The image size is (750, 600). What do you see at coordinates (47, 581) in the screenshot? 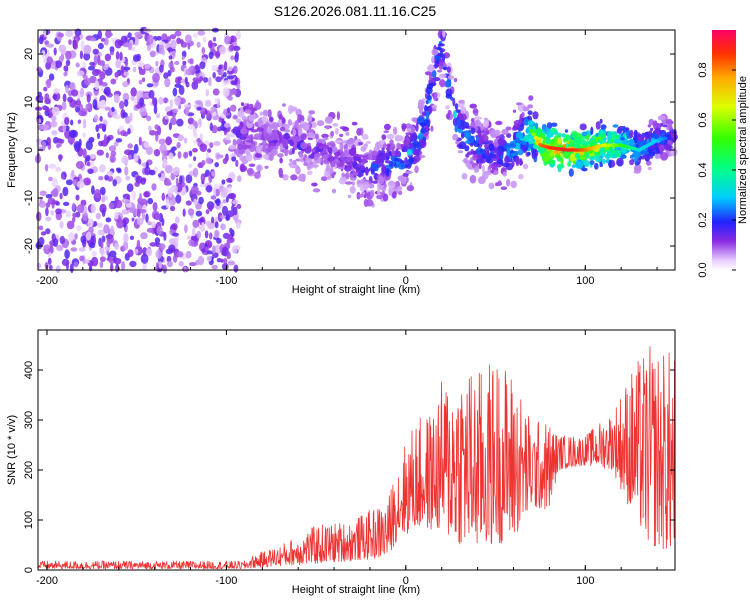
I see `x-tick-label: -200` at bounding box center [47, 581].